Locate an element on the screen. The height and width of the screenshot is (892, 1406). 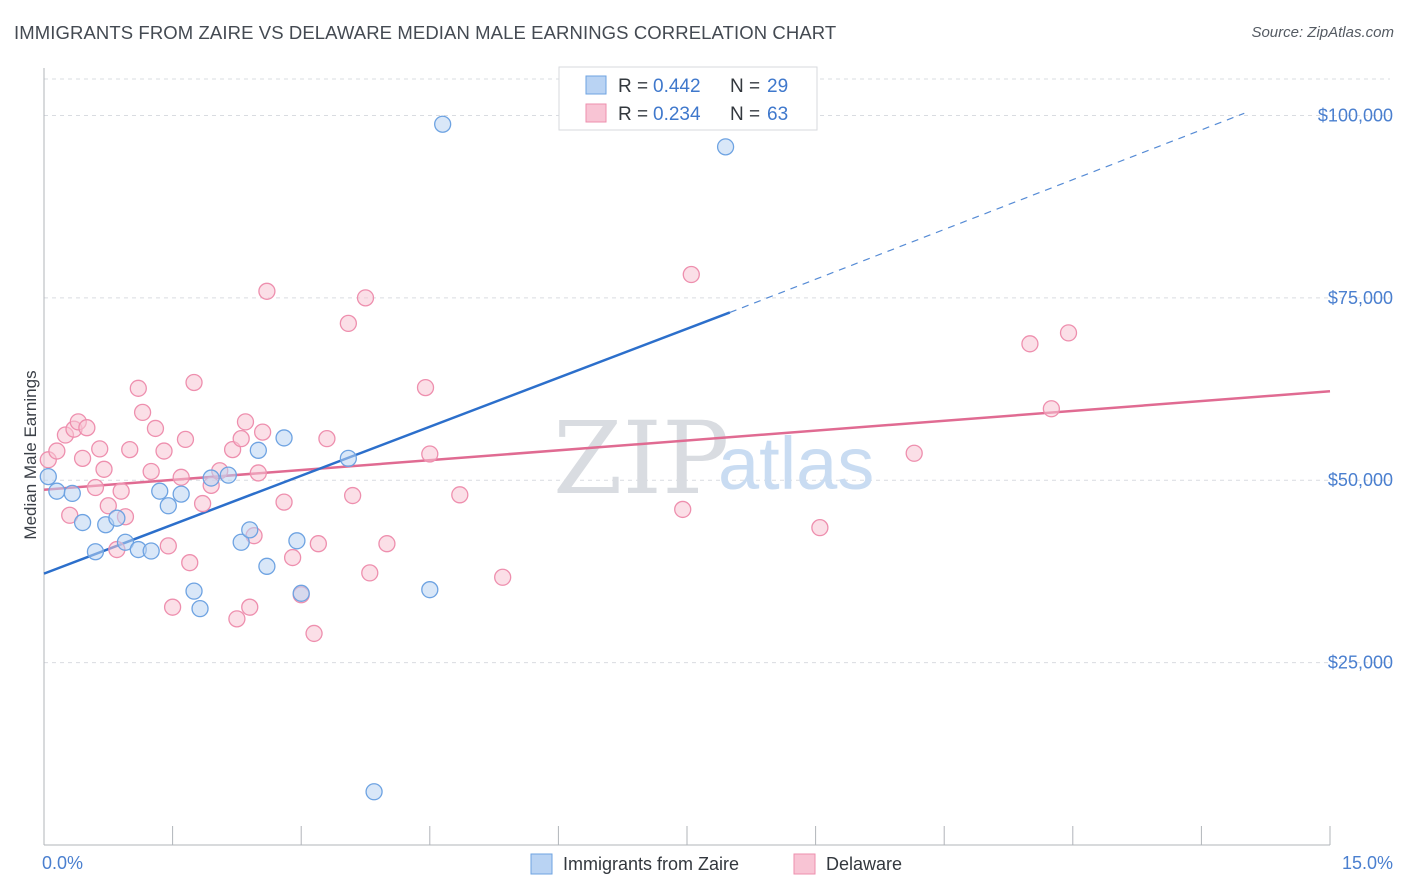
legend-r-value-1: 0.442 is located at coordinates (677, 86).